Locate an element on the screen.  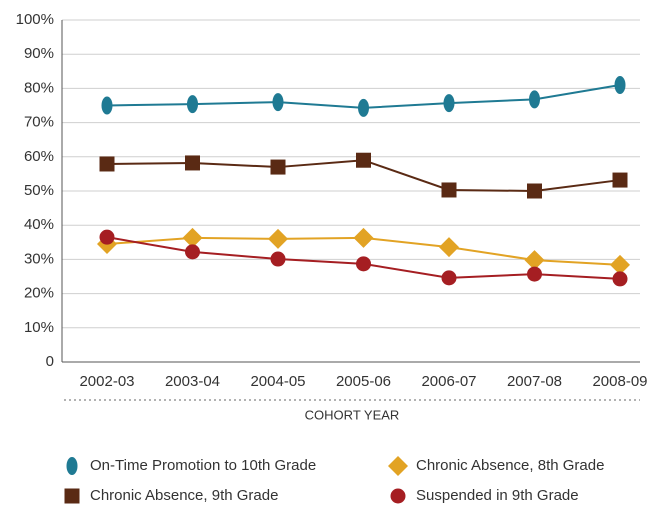
y-tick-label: 40% is located at coordinates (39, 224).